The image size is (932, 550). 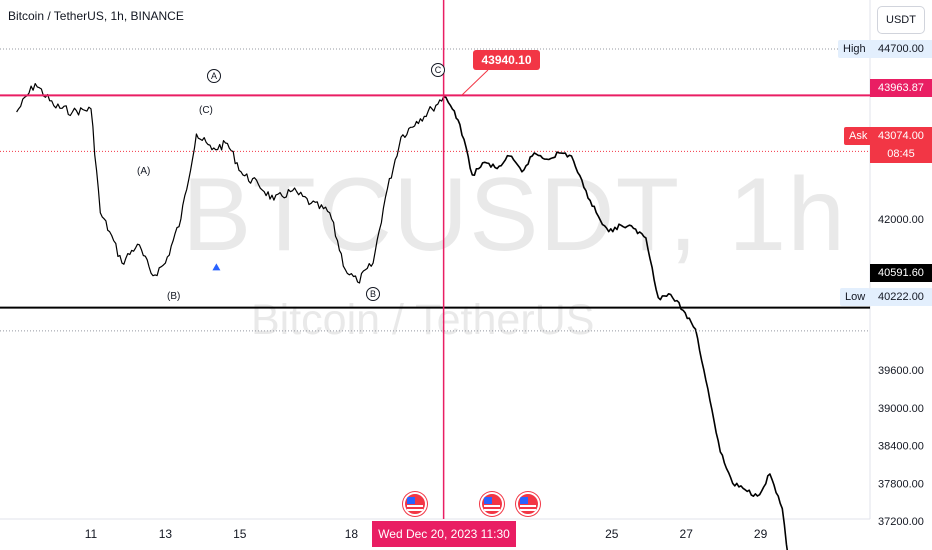 I want to click on time-tick-label: 13, so click(x=166, y=534).